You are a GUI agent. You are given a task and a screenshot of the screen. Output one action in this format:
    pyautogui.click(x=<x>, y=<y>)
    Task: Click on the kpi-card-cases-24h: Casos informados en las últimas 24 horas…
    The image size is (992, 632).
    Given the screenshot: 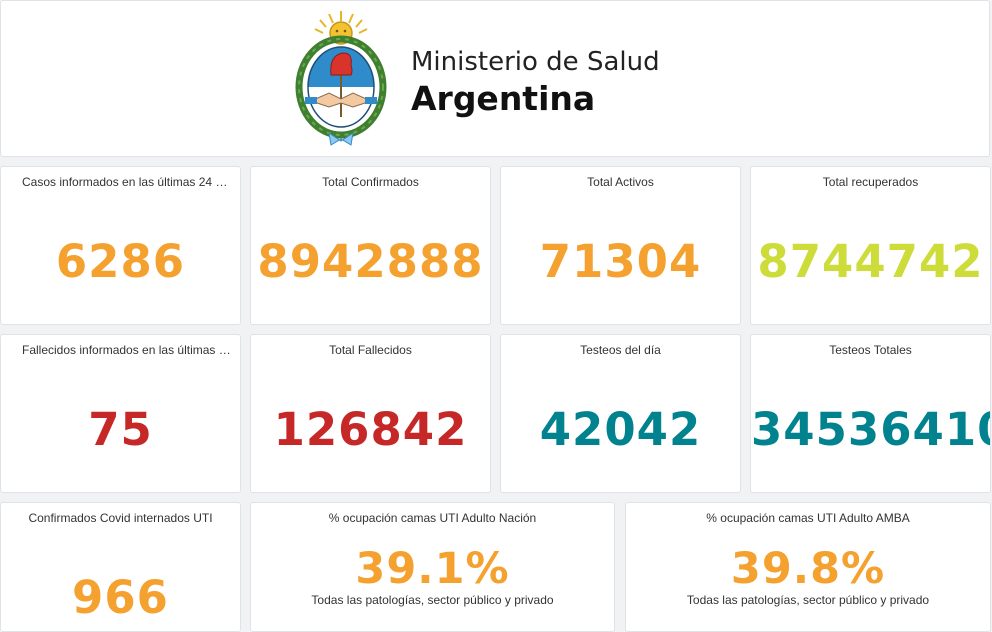 What is the action you would take?
    pyautogui.click(x=120, y=245)
    